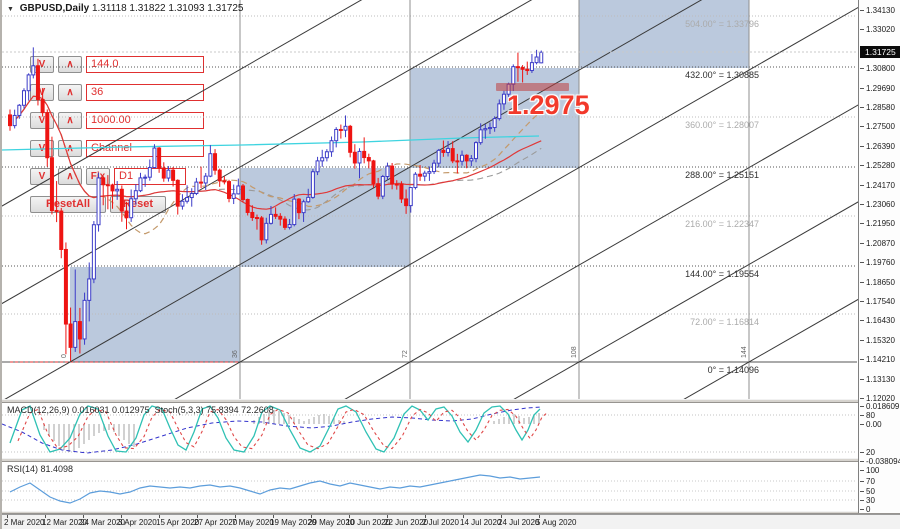 This screenshot has height=529, width=900. Describe the element at coordinates (283, 429) in the screenshot. I see `stoch-d-signal-line` at that location.